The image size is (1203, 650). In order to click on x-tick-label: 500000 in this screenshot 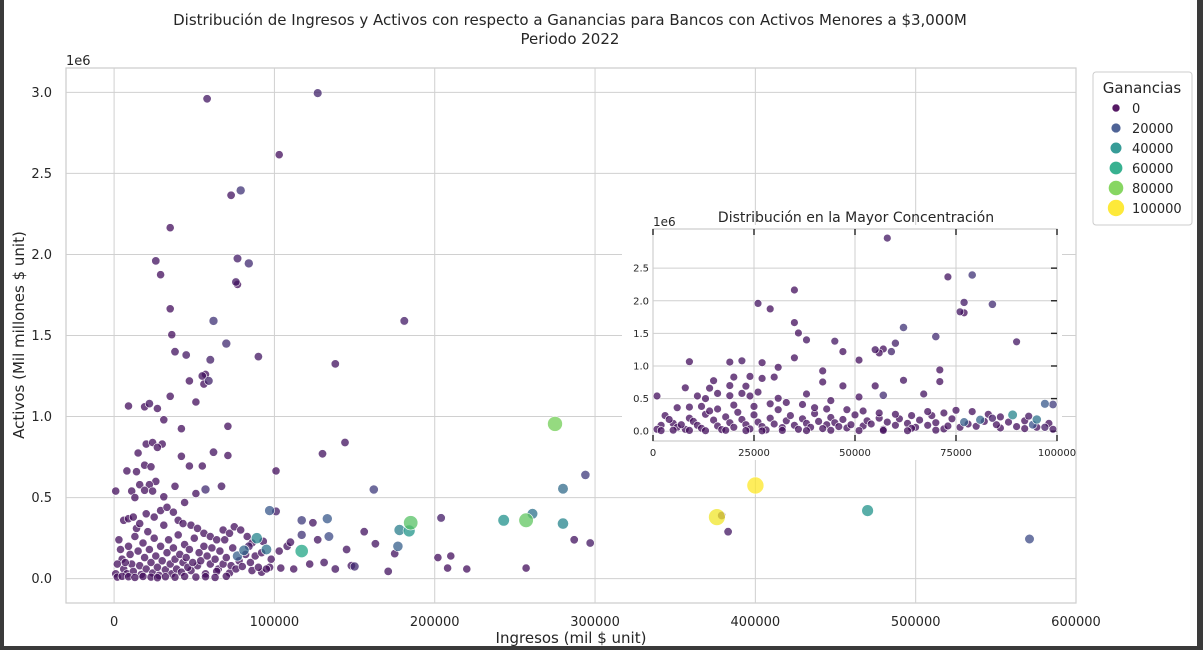, I will do `click(916, 622)`.